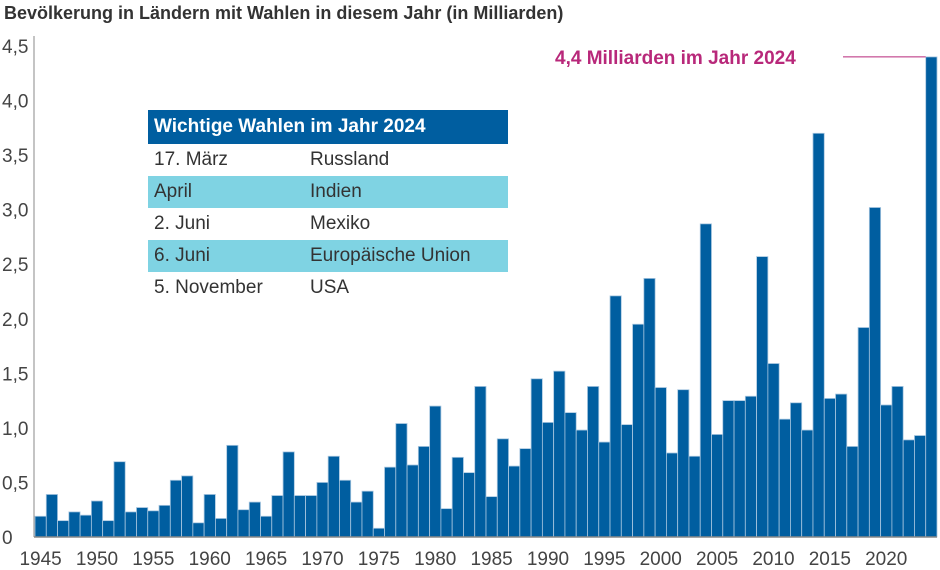  I want to click on bar-1991, so click(559, 454).